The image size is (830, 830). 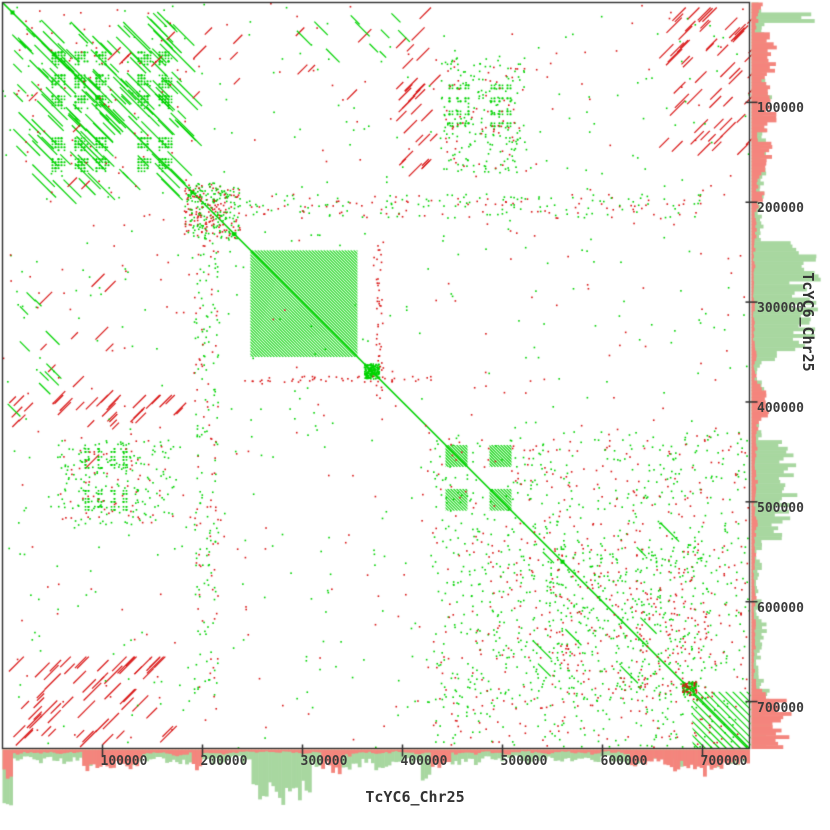 I want to click on x-tick-label: 200000, so click(x=224, y=761).